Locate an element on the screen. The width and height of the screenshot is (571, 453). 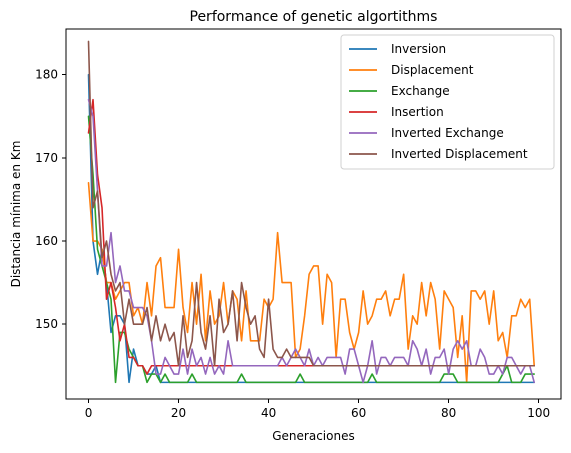
x-tick-label: 40 is located at coordinates (268, 413).